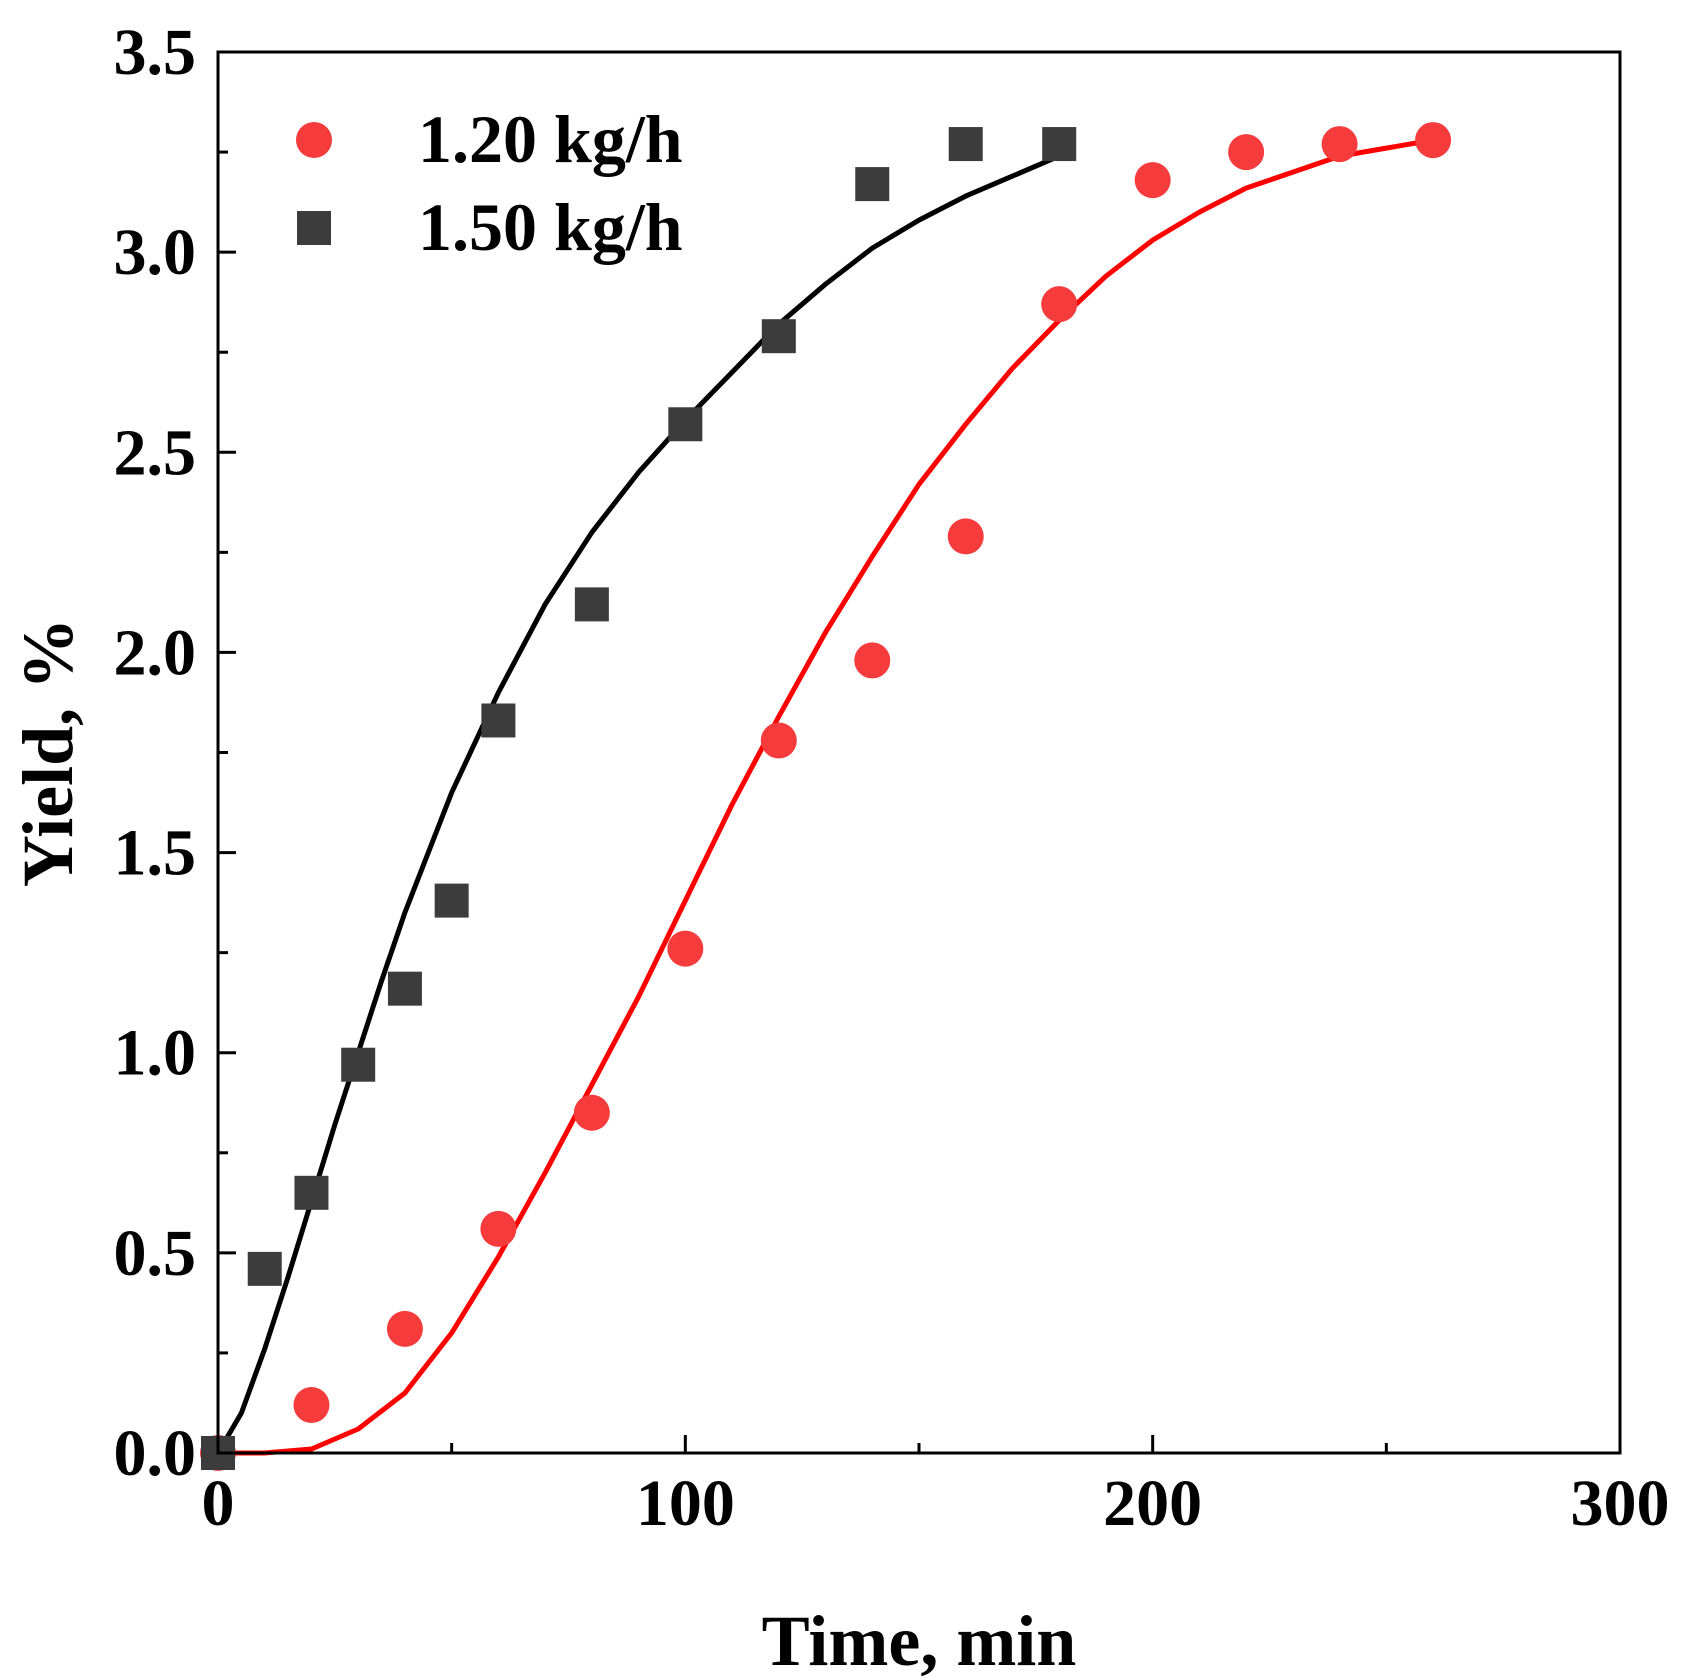 This screenshot has height=1678, width=1688. Describe the element at coordinates (155, 1253) in the screenshot. I see `y-tick-label: 0.5` at that location.